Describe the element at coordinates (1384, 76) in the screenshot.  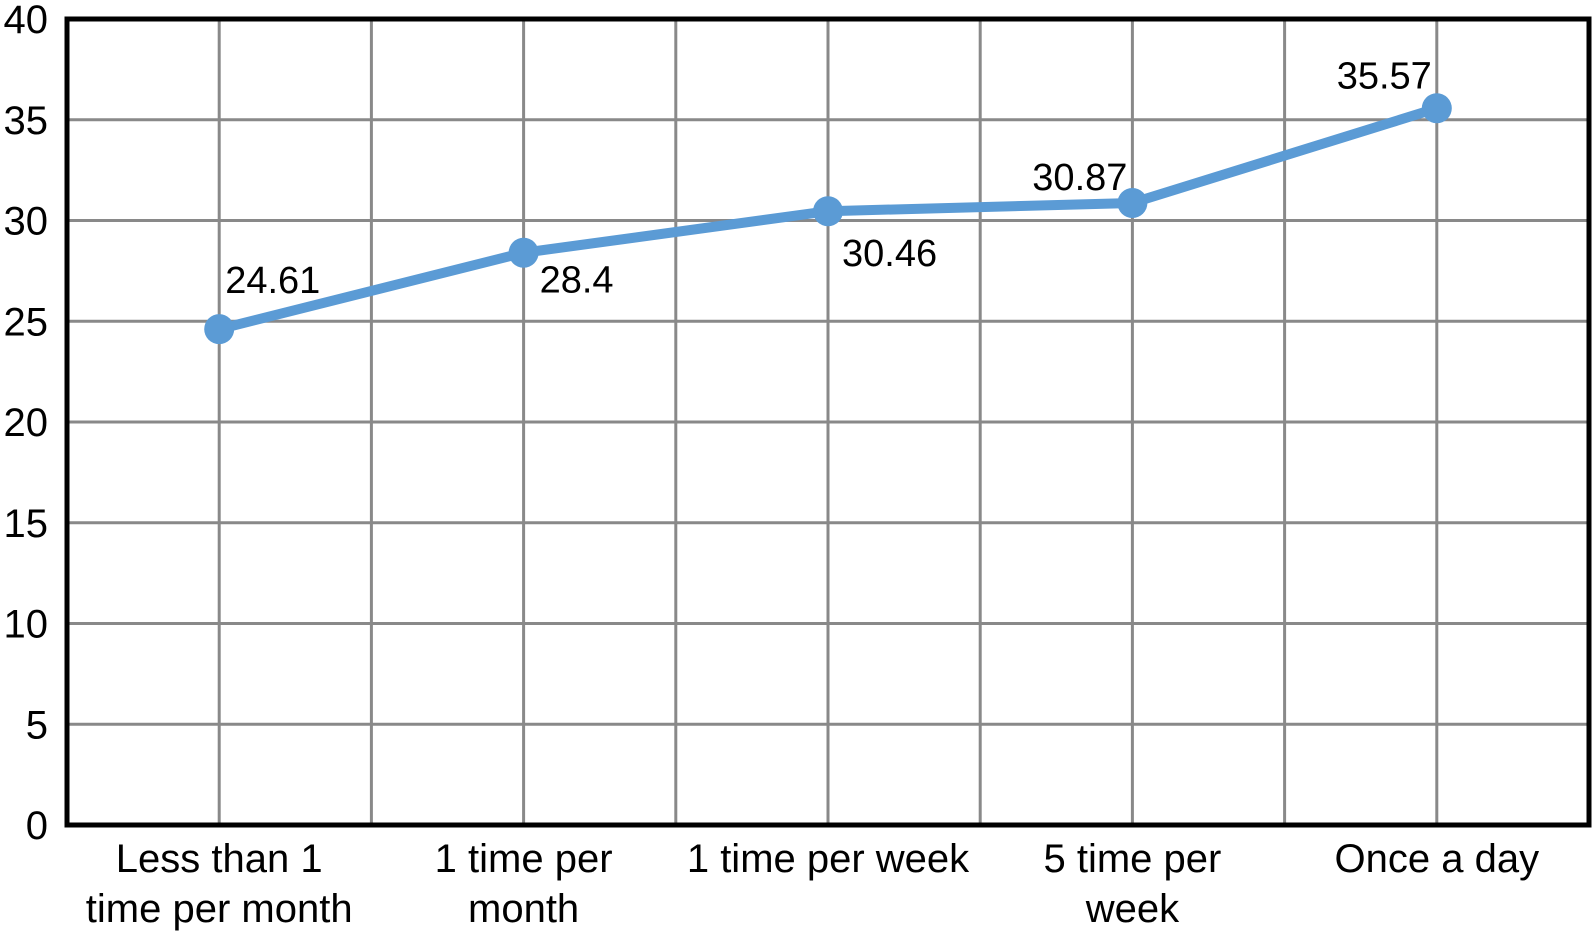
I see `data-point-label: 35.57` at that location.